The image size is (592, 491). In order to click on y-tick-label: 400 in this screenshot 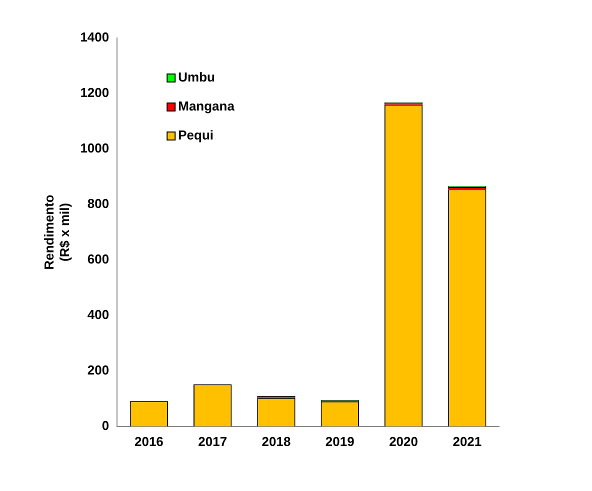, I will do `click(98, 314)`.